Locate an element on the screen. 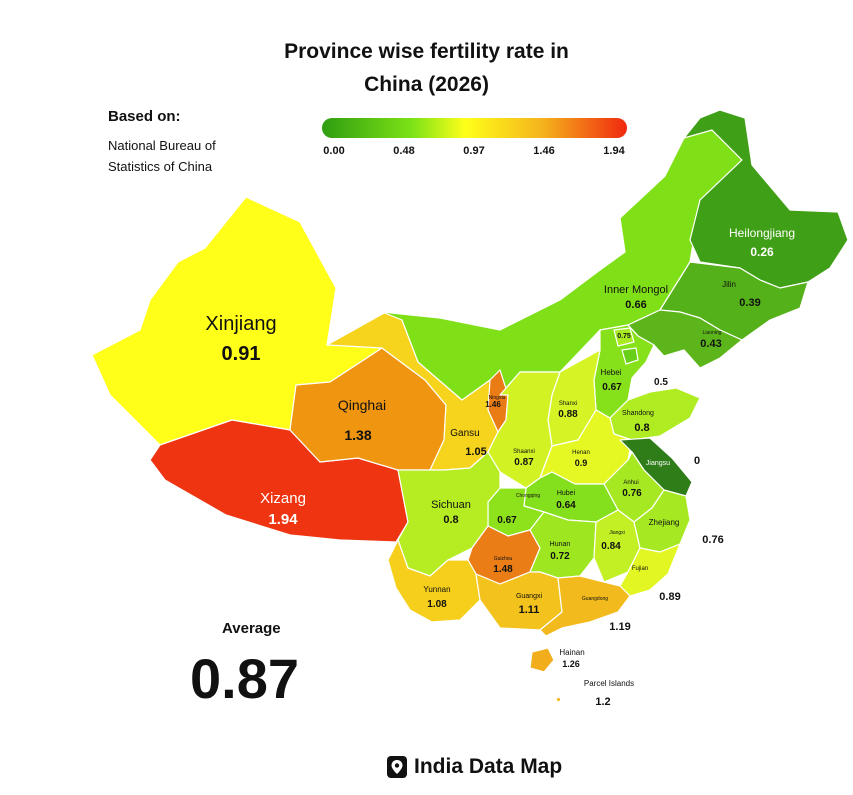 The height and width of the screenshot is (795, 853). label-guangxi-value: 1.11 is located at coordinates (529, 610).